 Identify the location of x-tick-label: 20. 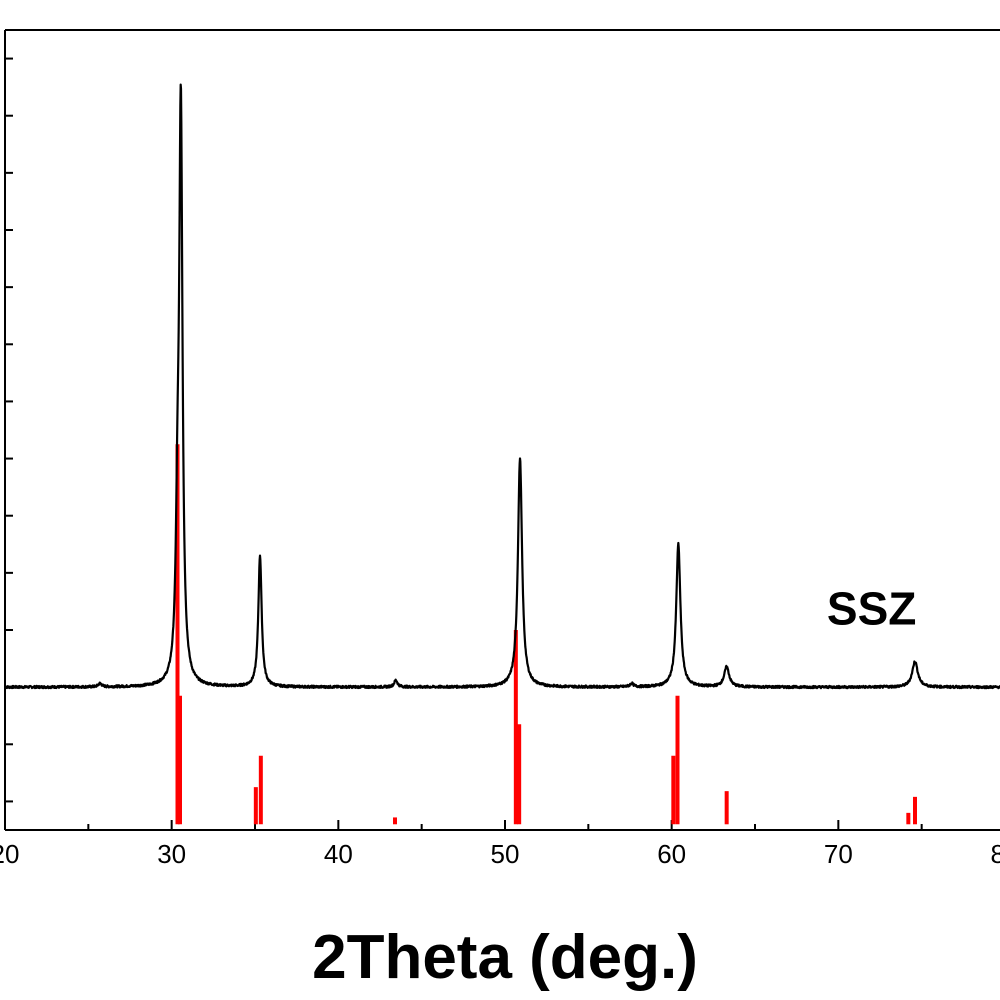
(9, 854).